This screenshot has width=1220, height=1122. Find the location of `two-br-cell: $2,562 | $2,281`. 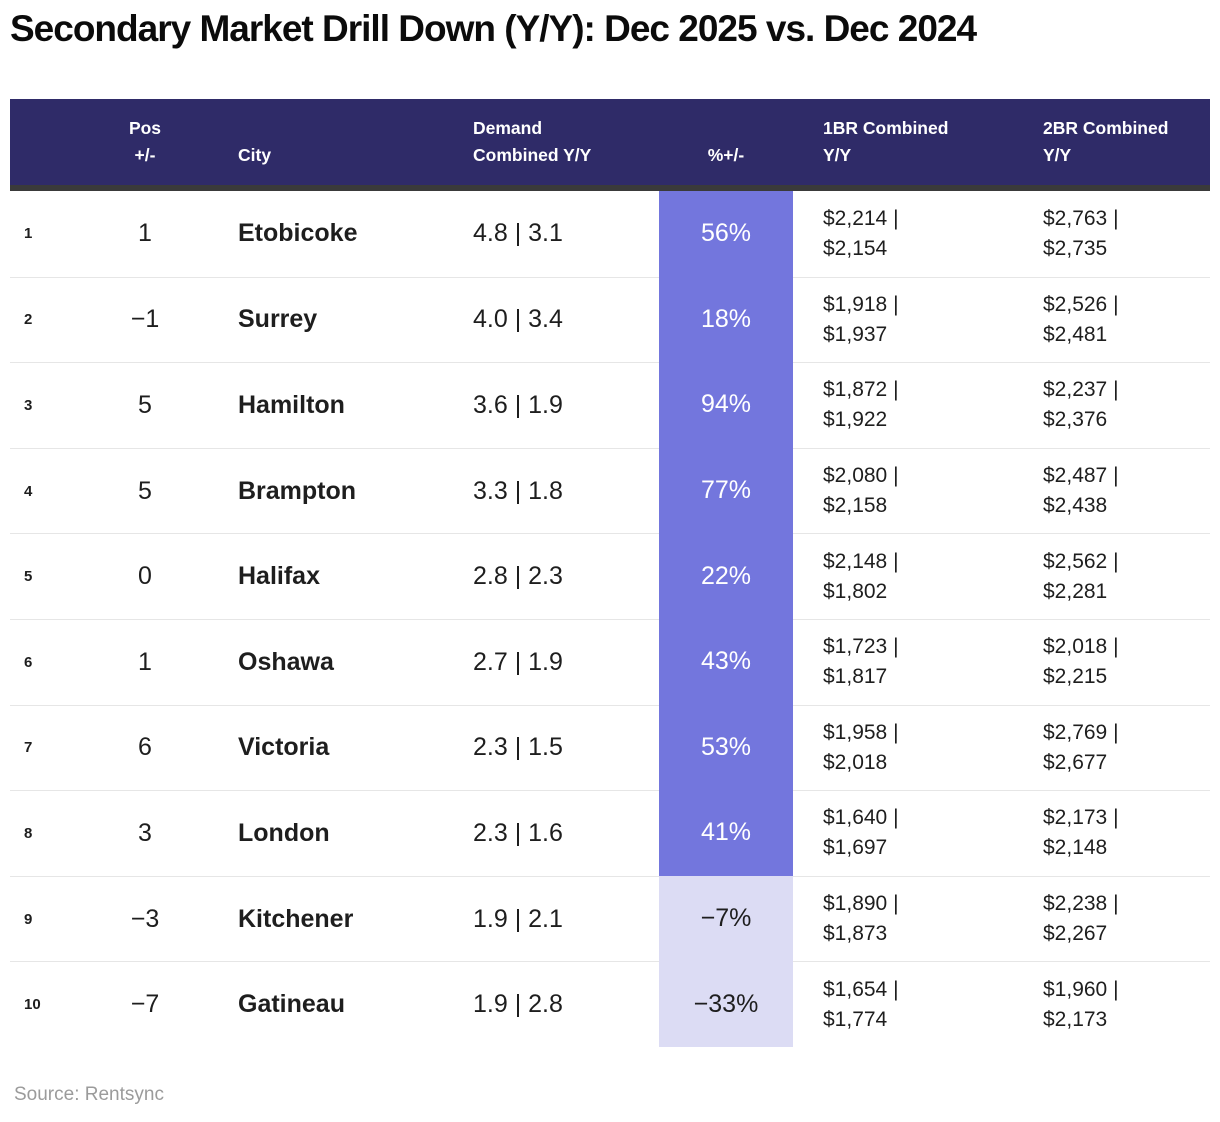

two-br-cell: $2,562 | $2,281 is located at coordinates (1111, 576).